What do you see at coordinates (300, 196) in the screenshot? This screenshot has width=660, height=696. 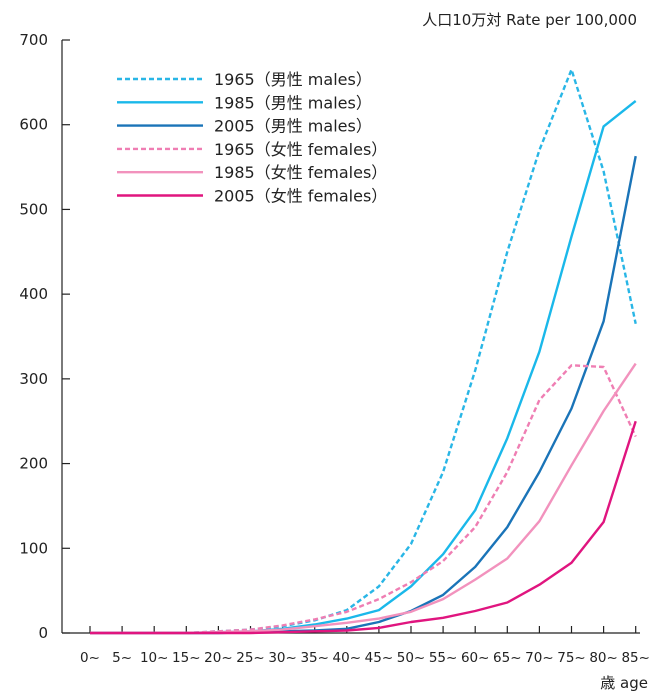 I see `legend-label-6: 2005（女性 females）` at bounding box center [300, 196].